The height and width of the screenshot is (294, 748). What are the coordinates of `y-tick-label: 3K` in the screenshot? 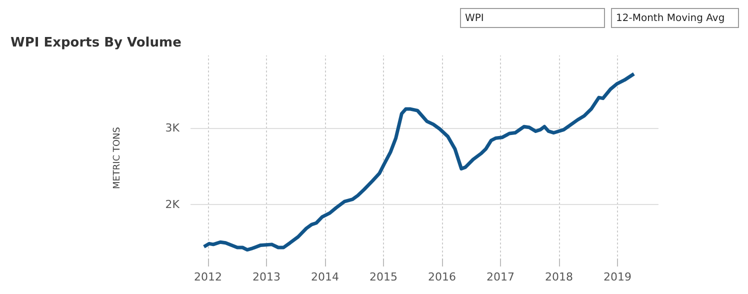 It's located at (172, 128).